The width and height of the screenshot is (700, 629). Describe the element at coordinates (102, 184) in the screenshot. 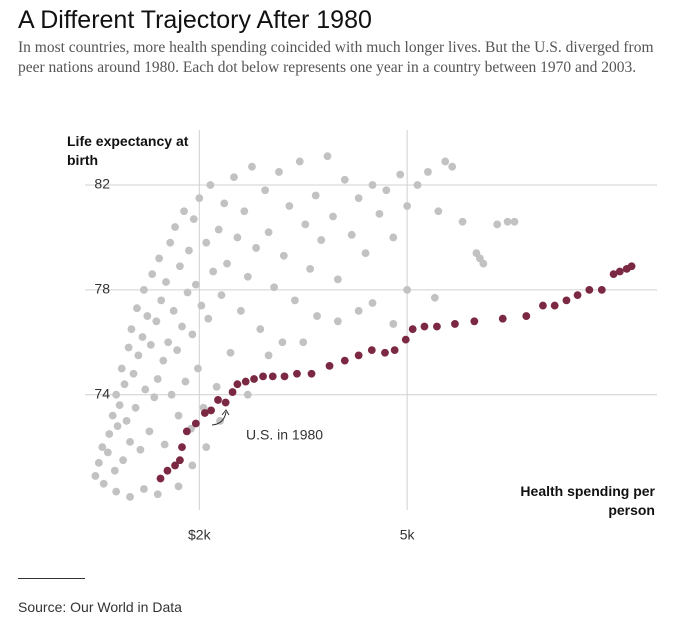

I see `y-tick-label: 82` at that location.